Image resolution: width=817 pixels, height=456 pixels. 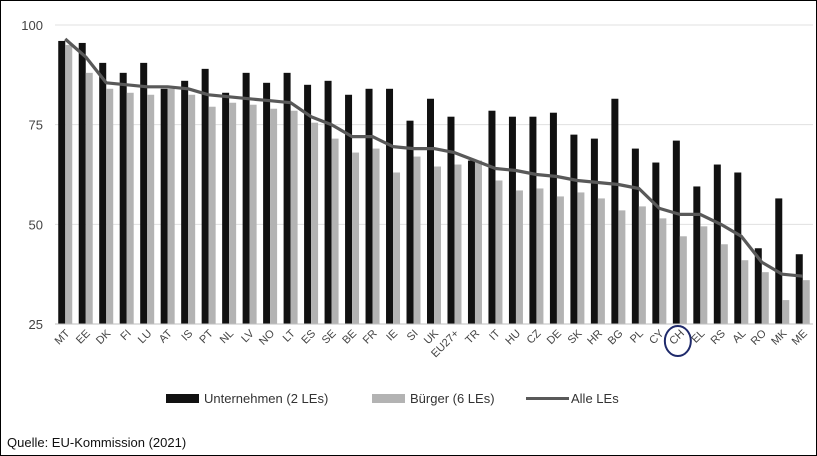 What do you see at coordinates (376, 236) in the screenshot?
I see `bar-buerger-FR` at bounding box center [376, 236].